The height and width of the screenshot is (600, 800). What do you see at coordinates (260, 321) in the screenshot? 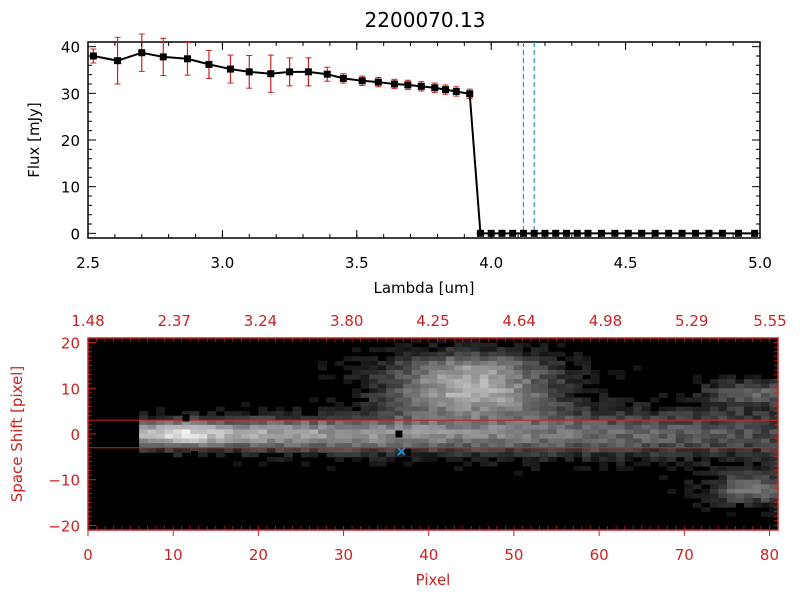
I see `top-axis-label: 3.24` at bounding box center [260, 321].